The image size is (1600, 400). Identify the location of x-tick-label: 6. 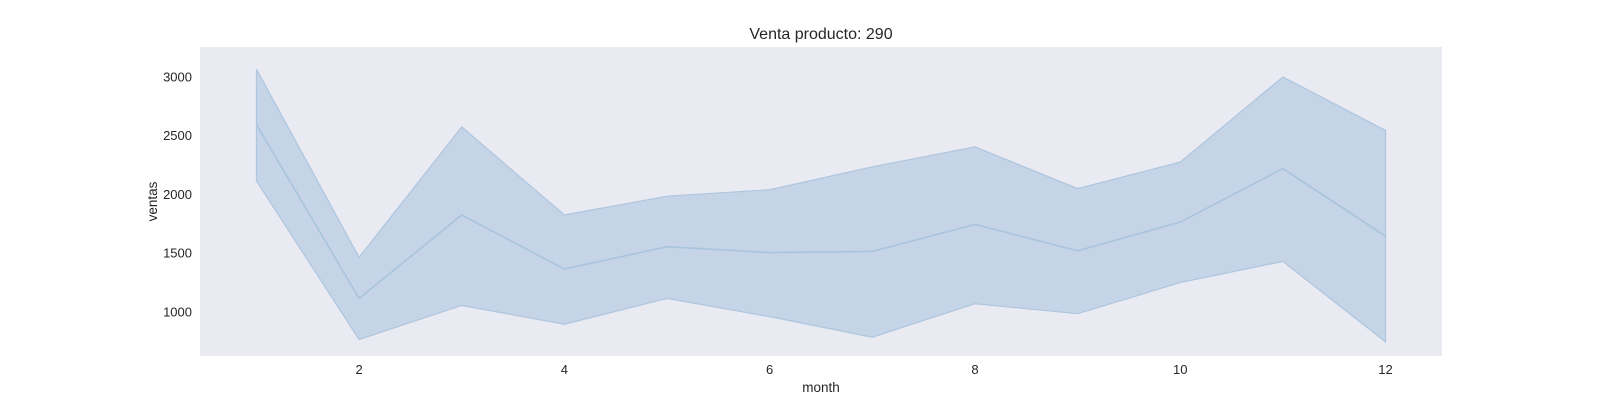
(769, 369).